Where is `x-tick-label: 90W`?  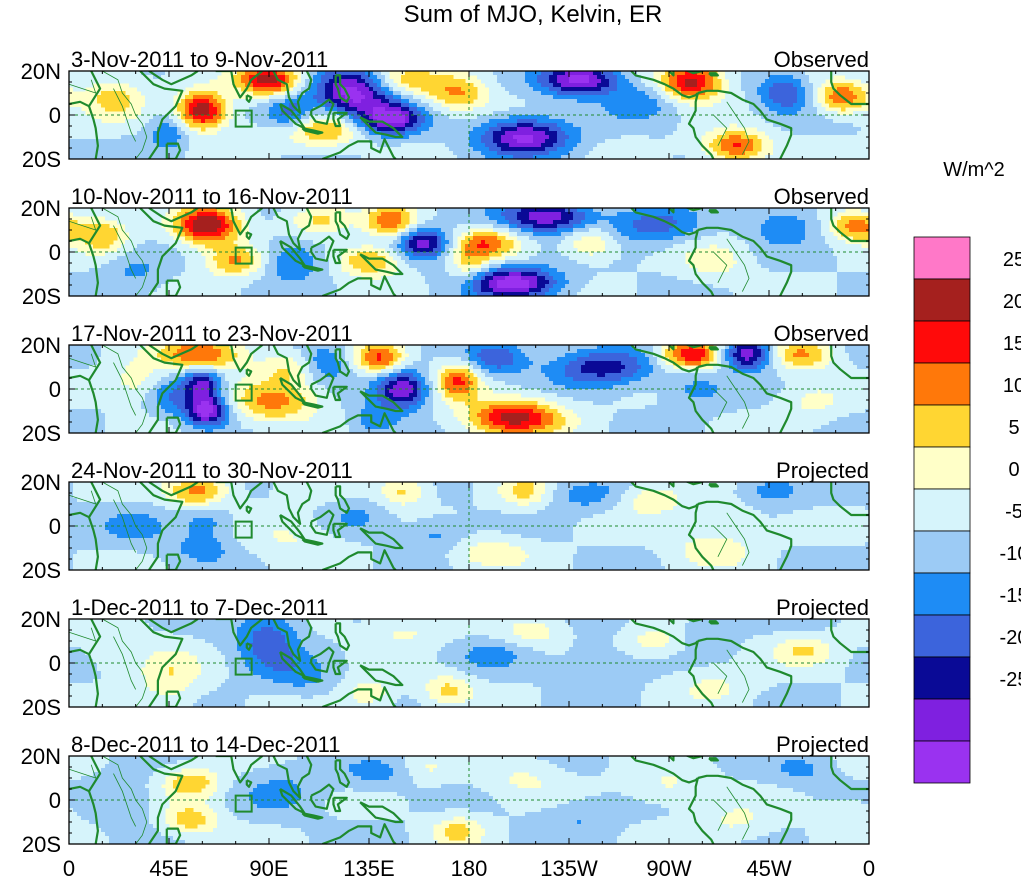
x-tick-label: 90W is located at coordinates (668, 868).